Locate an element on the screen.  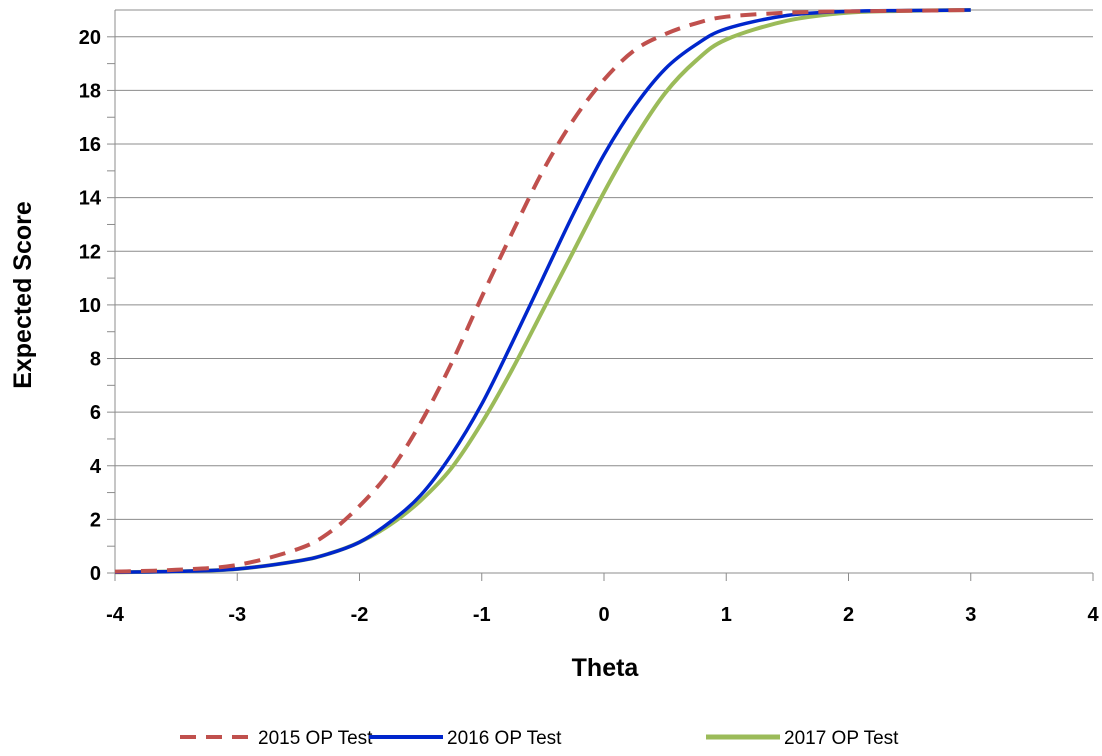
legend-label: 2016 OP Test is located at coordinates (504, 738).